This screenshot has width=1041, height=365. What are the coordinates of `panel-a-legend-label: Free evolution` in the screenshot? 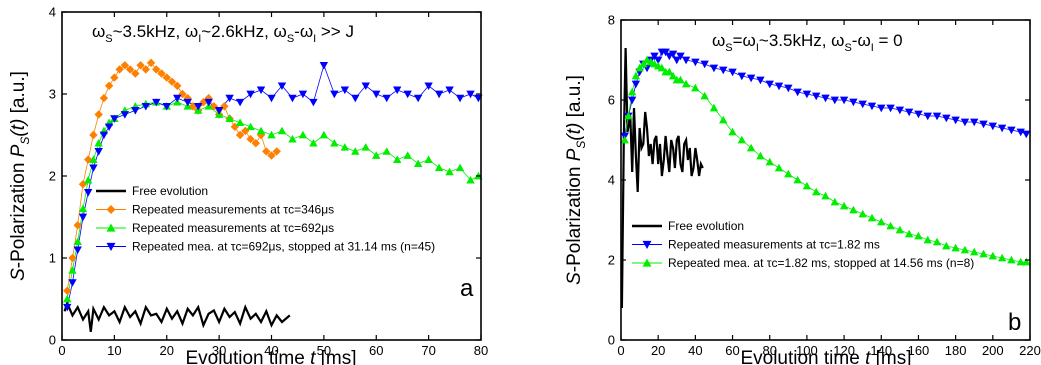 It's located at (170, 191).